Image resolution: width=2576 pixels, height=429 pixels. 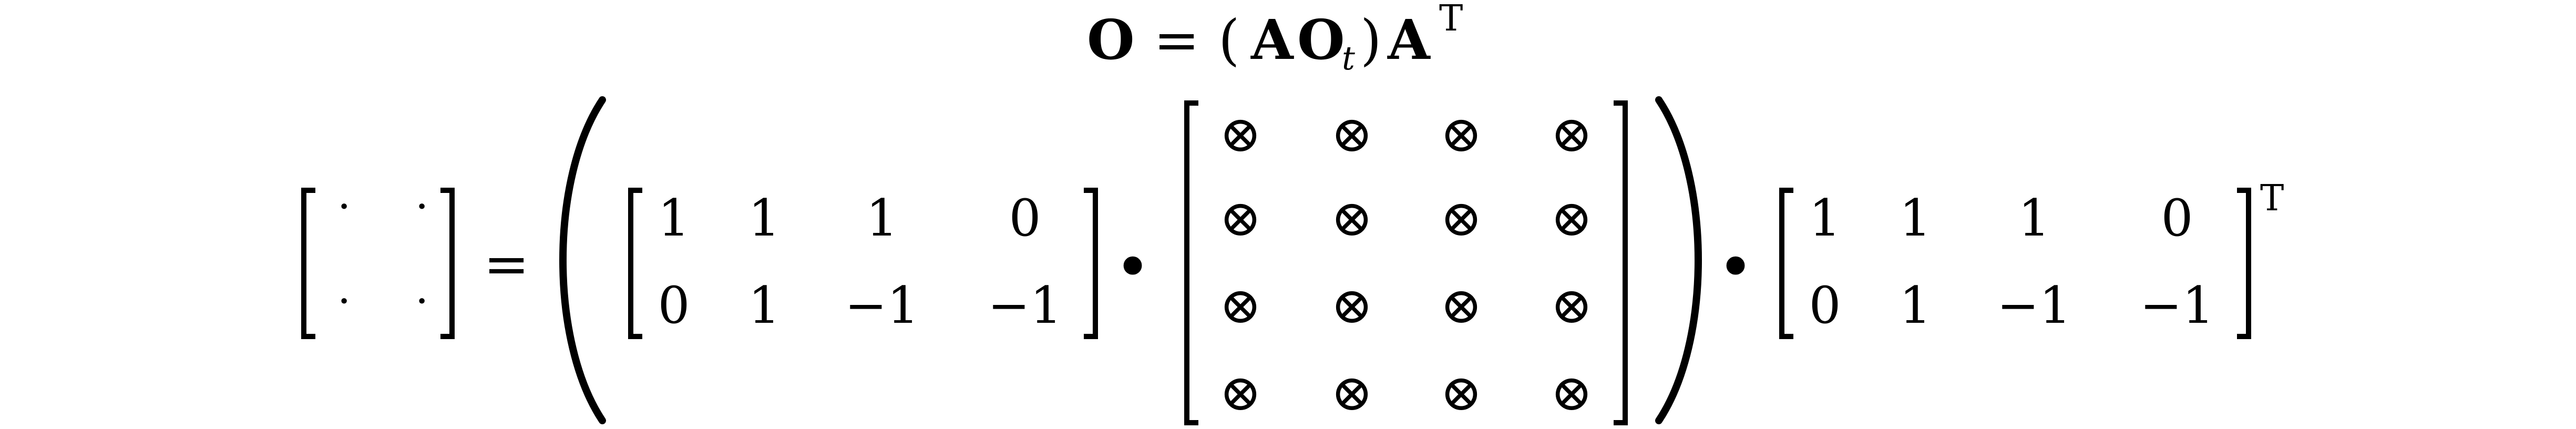 I want to click on matrix-at-right-bracket, so click(x=2244, y=263).